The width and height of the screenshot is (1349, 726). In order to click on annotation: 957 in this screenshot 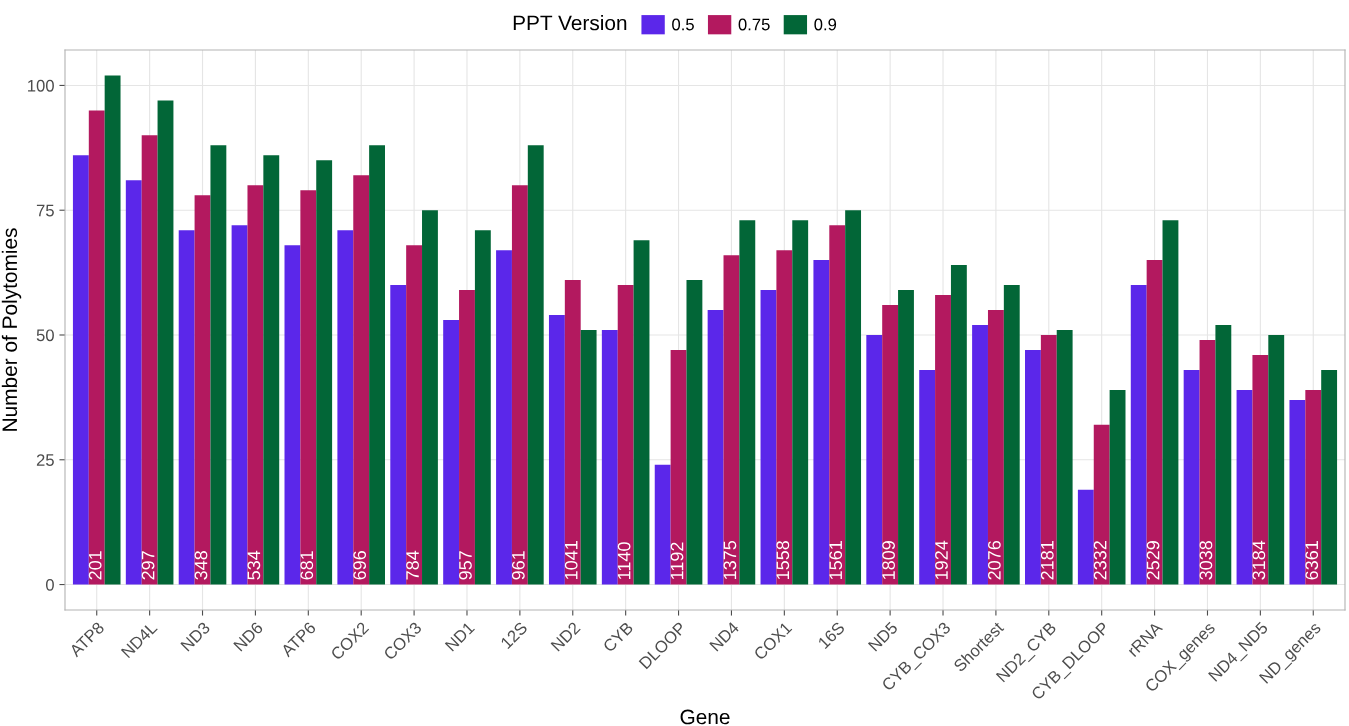, I will do `click(465, 565)`.